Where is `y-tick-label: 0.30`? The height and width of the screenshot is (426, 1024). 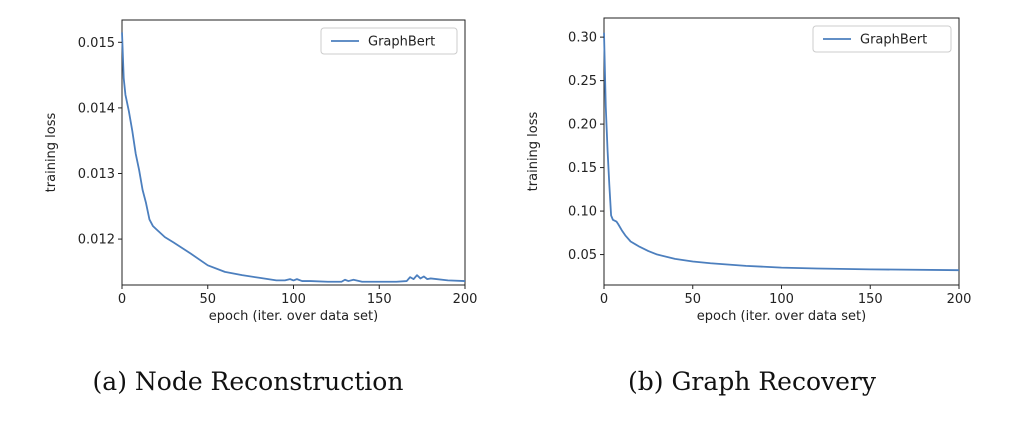 y-tick-label: 0.30 is located at coordinates (582, 38).